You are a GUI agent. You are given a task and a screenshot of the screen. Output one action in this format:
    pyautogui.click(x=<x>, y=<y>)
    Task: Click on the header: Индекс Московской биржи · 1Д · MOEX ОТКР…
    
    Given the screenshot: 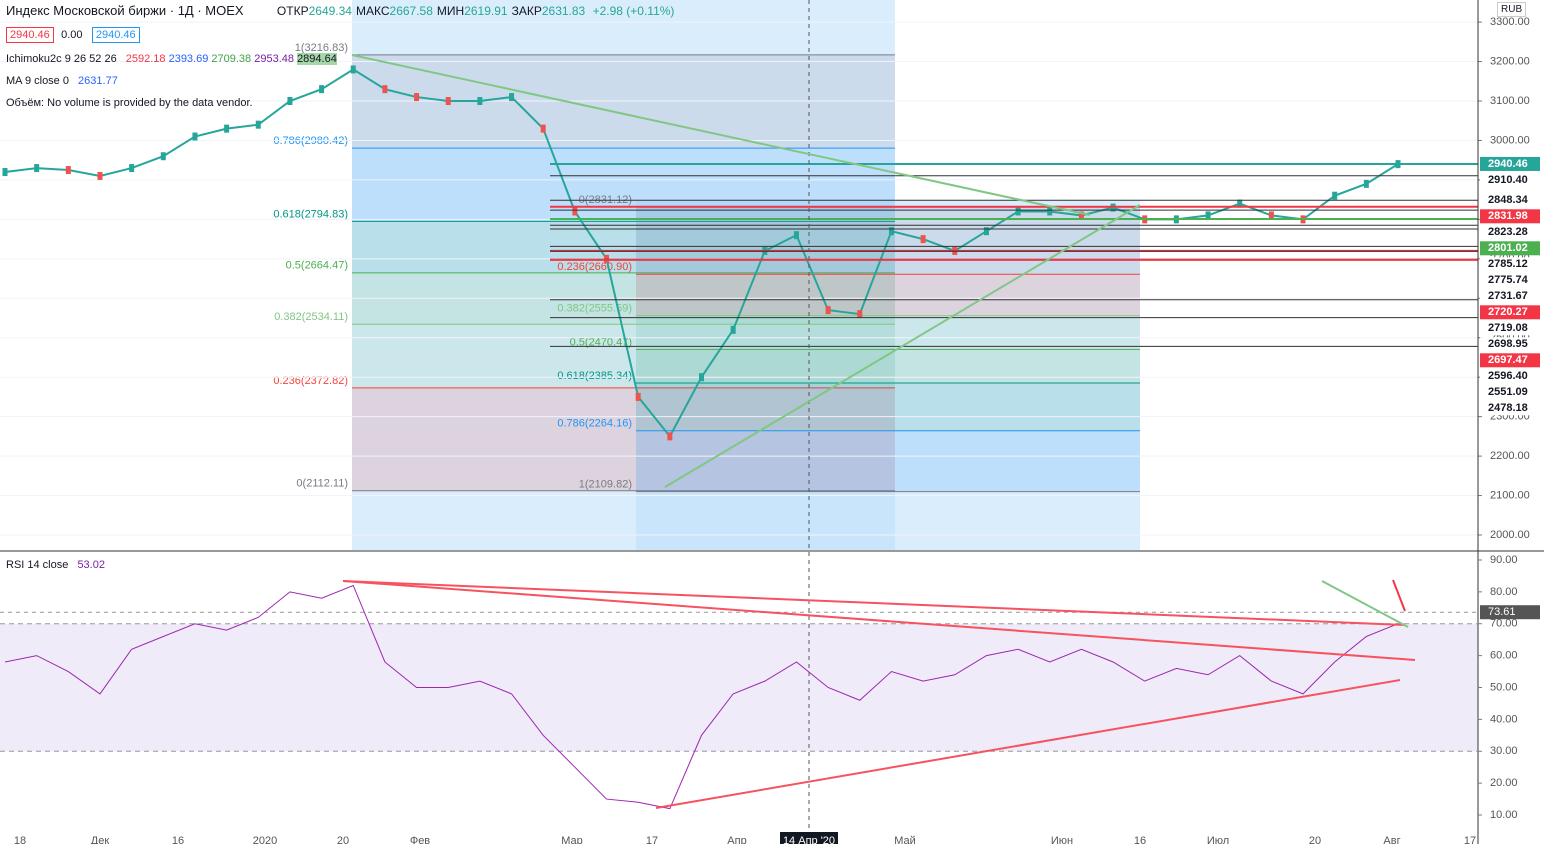 What is the action you would take?
    pyautogui.click(x=340, y=10)
    